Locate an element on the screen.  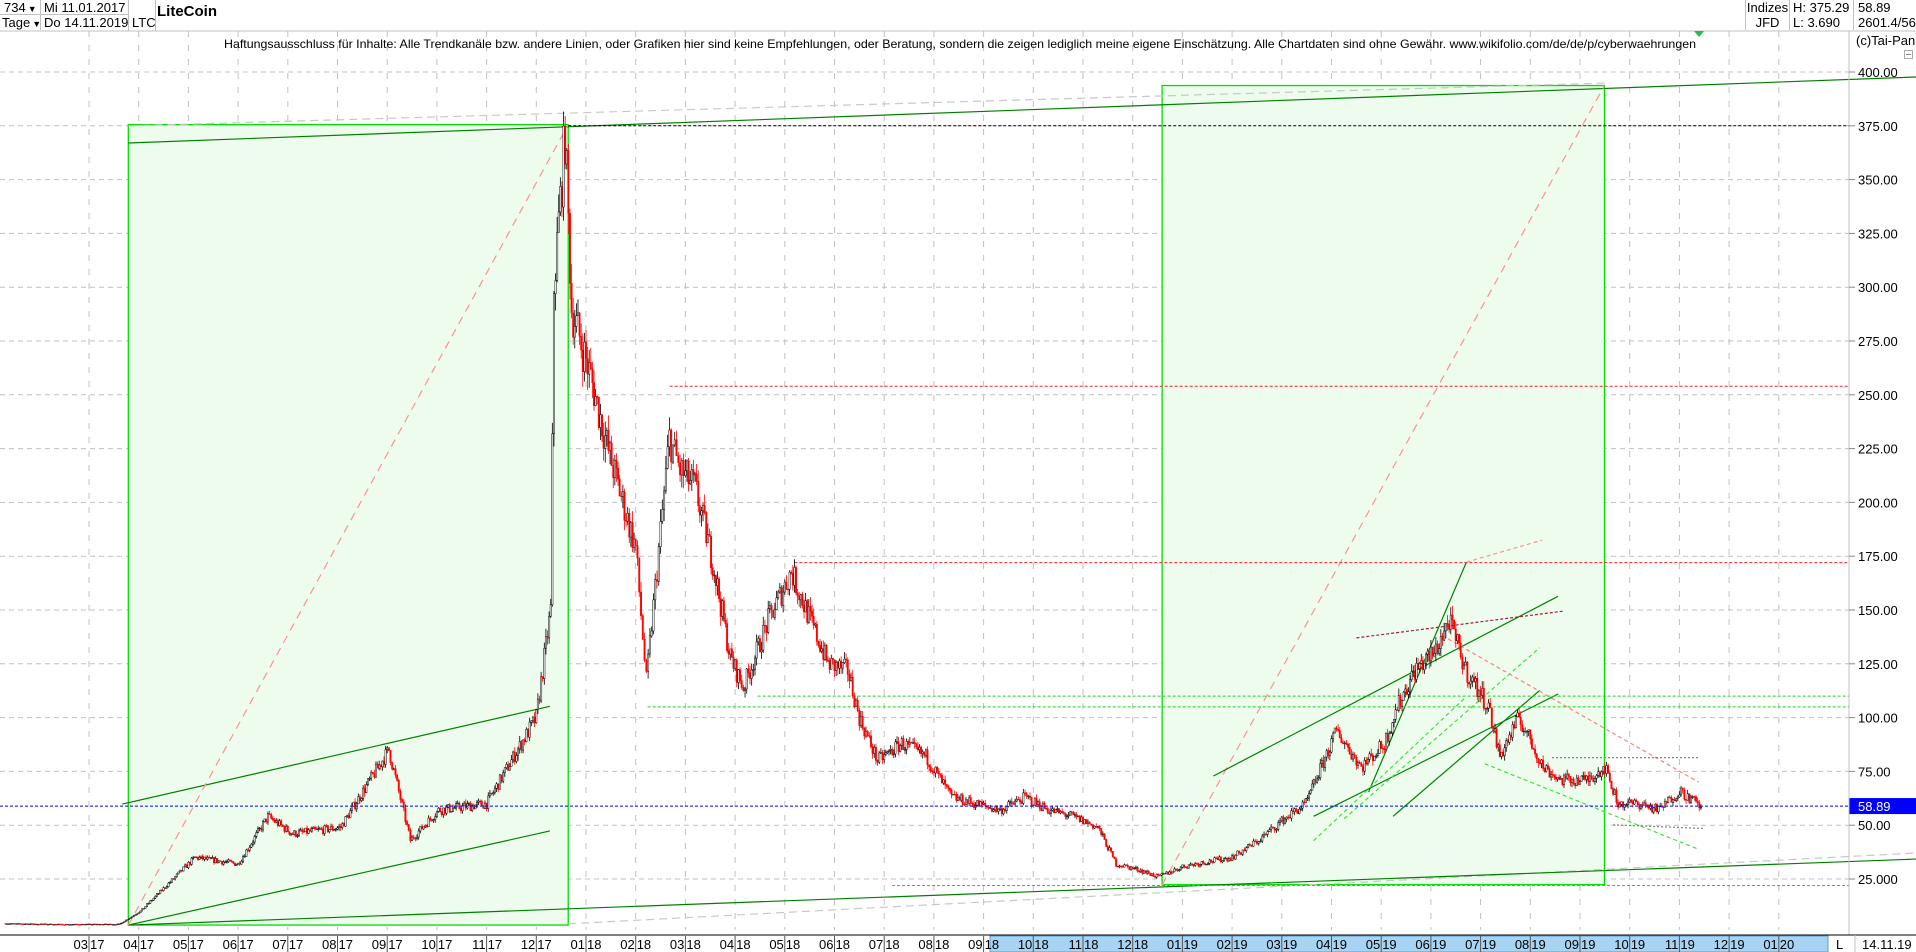
collapse-icon is located at coordinates (1908, 54).